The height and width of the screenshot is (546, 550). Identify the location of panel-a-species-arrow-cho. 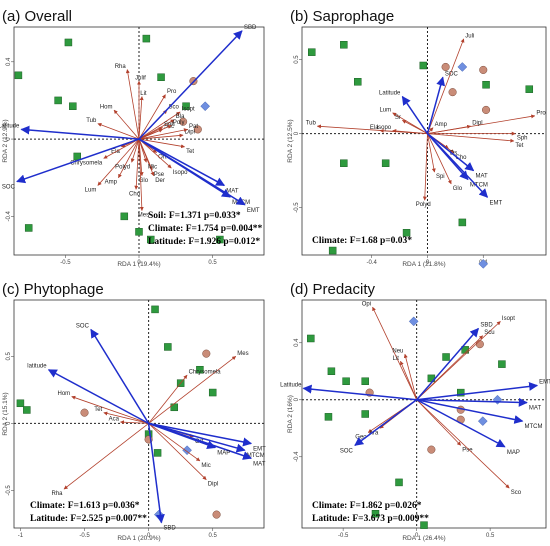
(137, 164).